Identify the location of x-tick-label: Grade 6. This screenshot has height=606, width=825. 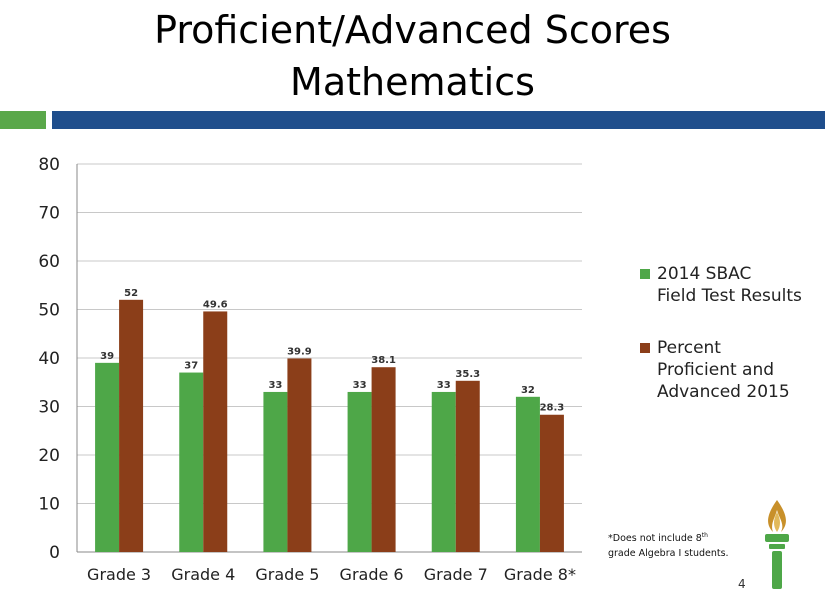
(372, 574).